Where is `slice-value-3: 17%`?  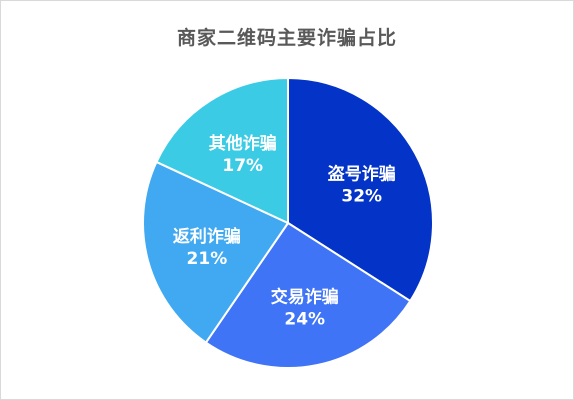 slice-value-3: 17% is located at coordinates (242, 166).